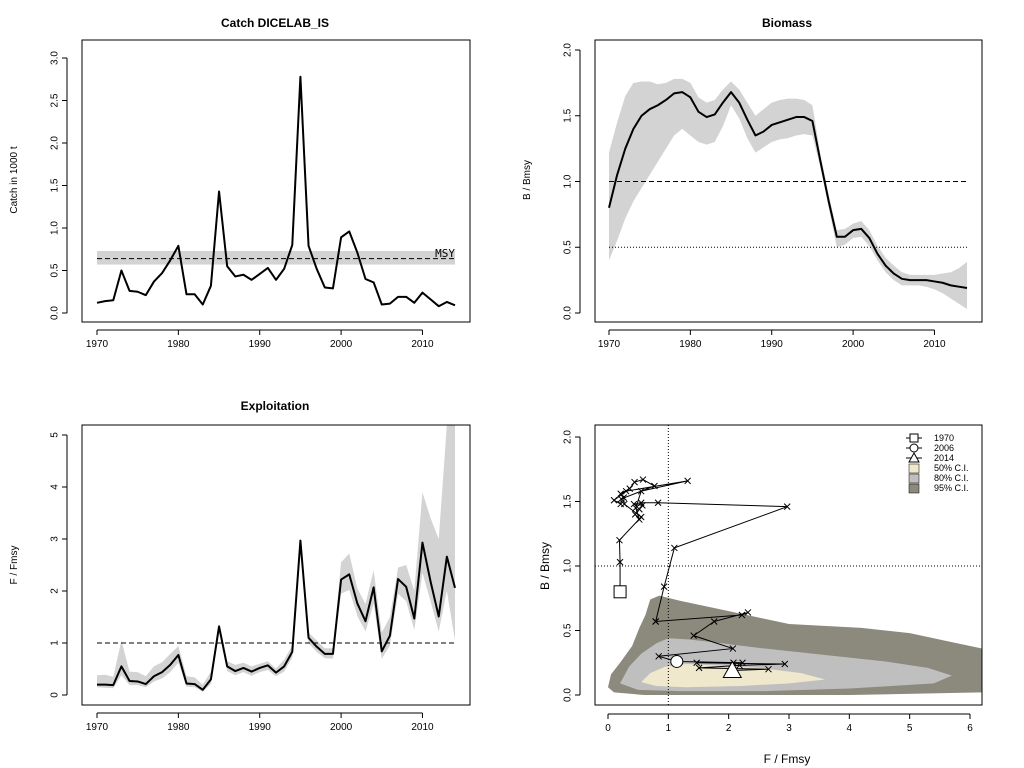  Describe the element at coordinates (914, 438) in the screenshot. I see `legend-square-icon` at that location.